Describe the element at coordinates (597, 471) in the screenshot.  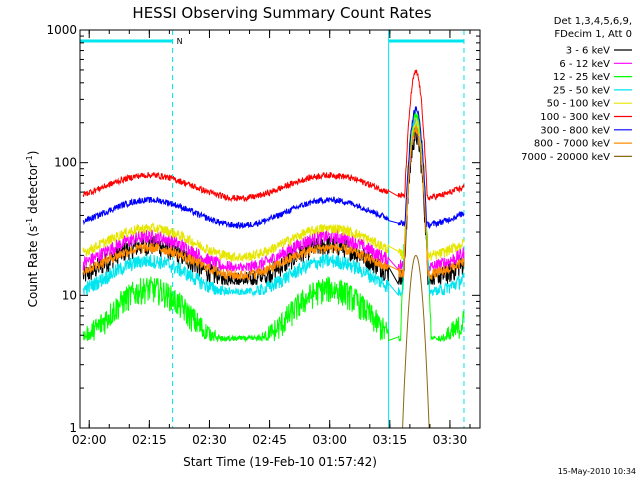
I see `generation-timestamp: 15-May-2010 10:34` at that location.